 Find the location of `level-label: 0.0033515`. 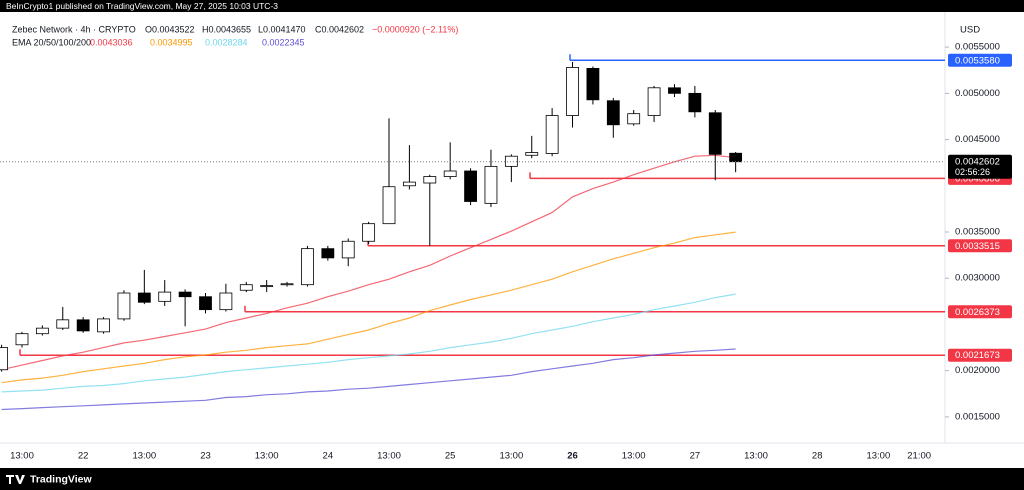

level-label: 0.0033515 is located at coordinates (977, 246).